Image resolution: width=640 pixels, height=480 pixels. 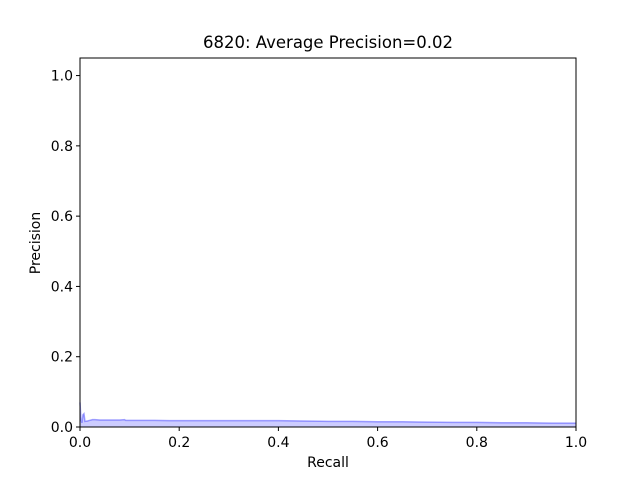 What do you see at coordinates (62, 147) in the screenshot?
I see `y-tick-label: 0.8` at bounding box center [62, 147].